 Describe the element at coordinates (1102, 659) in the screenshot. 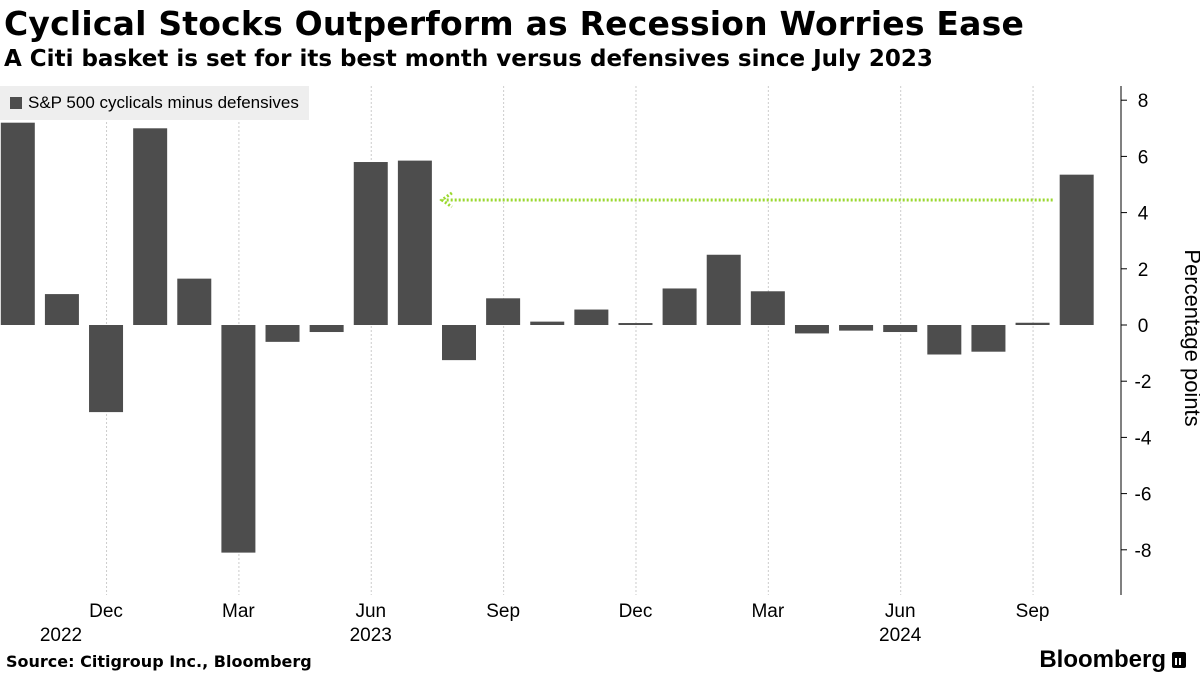

I see `brand-text: Bloomberg` at that location.